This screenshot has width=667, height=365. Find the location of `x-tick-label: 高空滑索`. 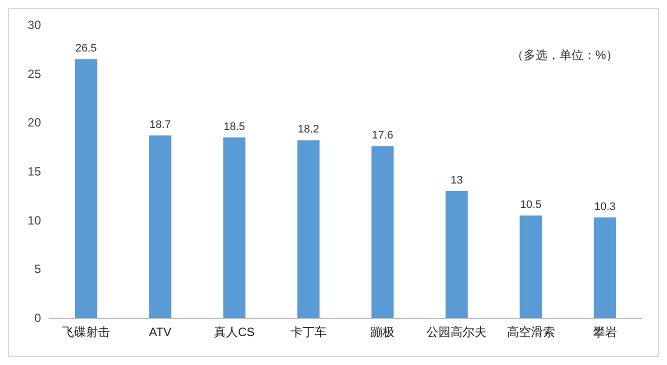

x-tick-label: 高空滑索 is located at coordinates (530, 332).